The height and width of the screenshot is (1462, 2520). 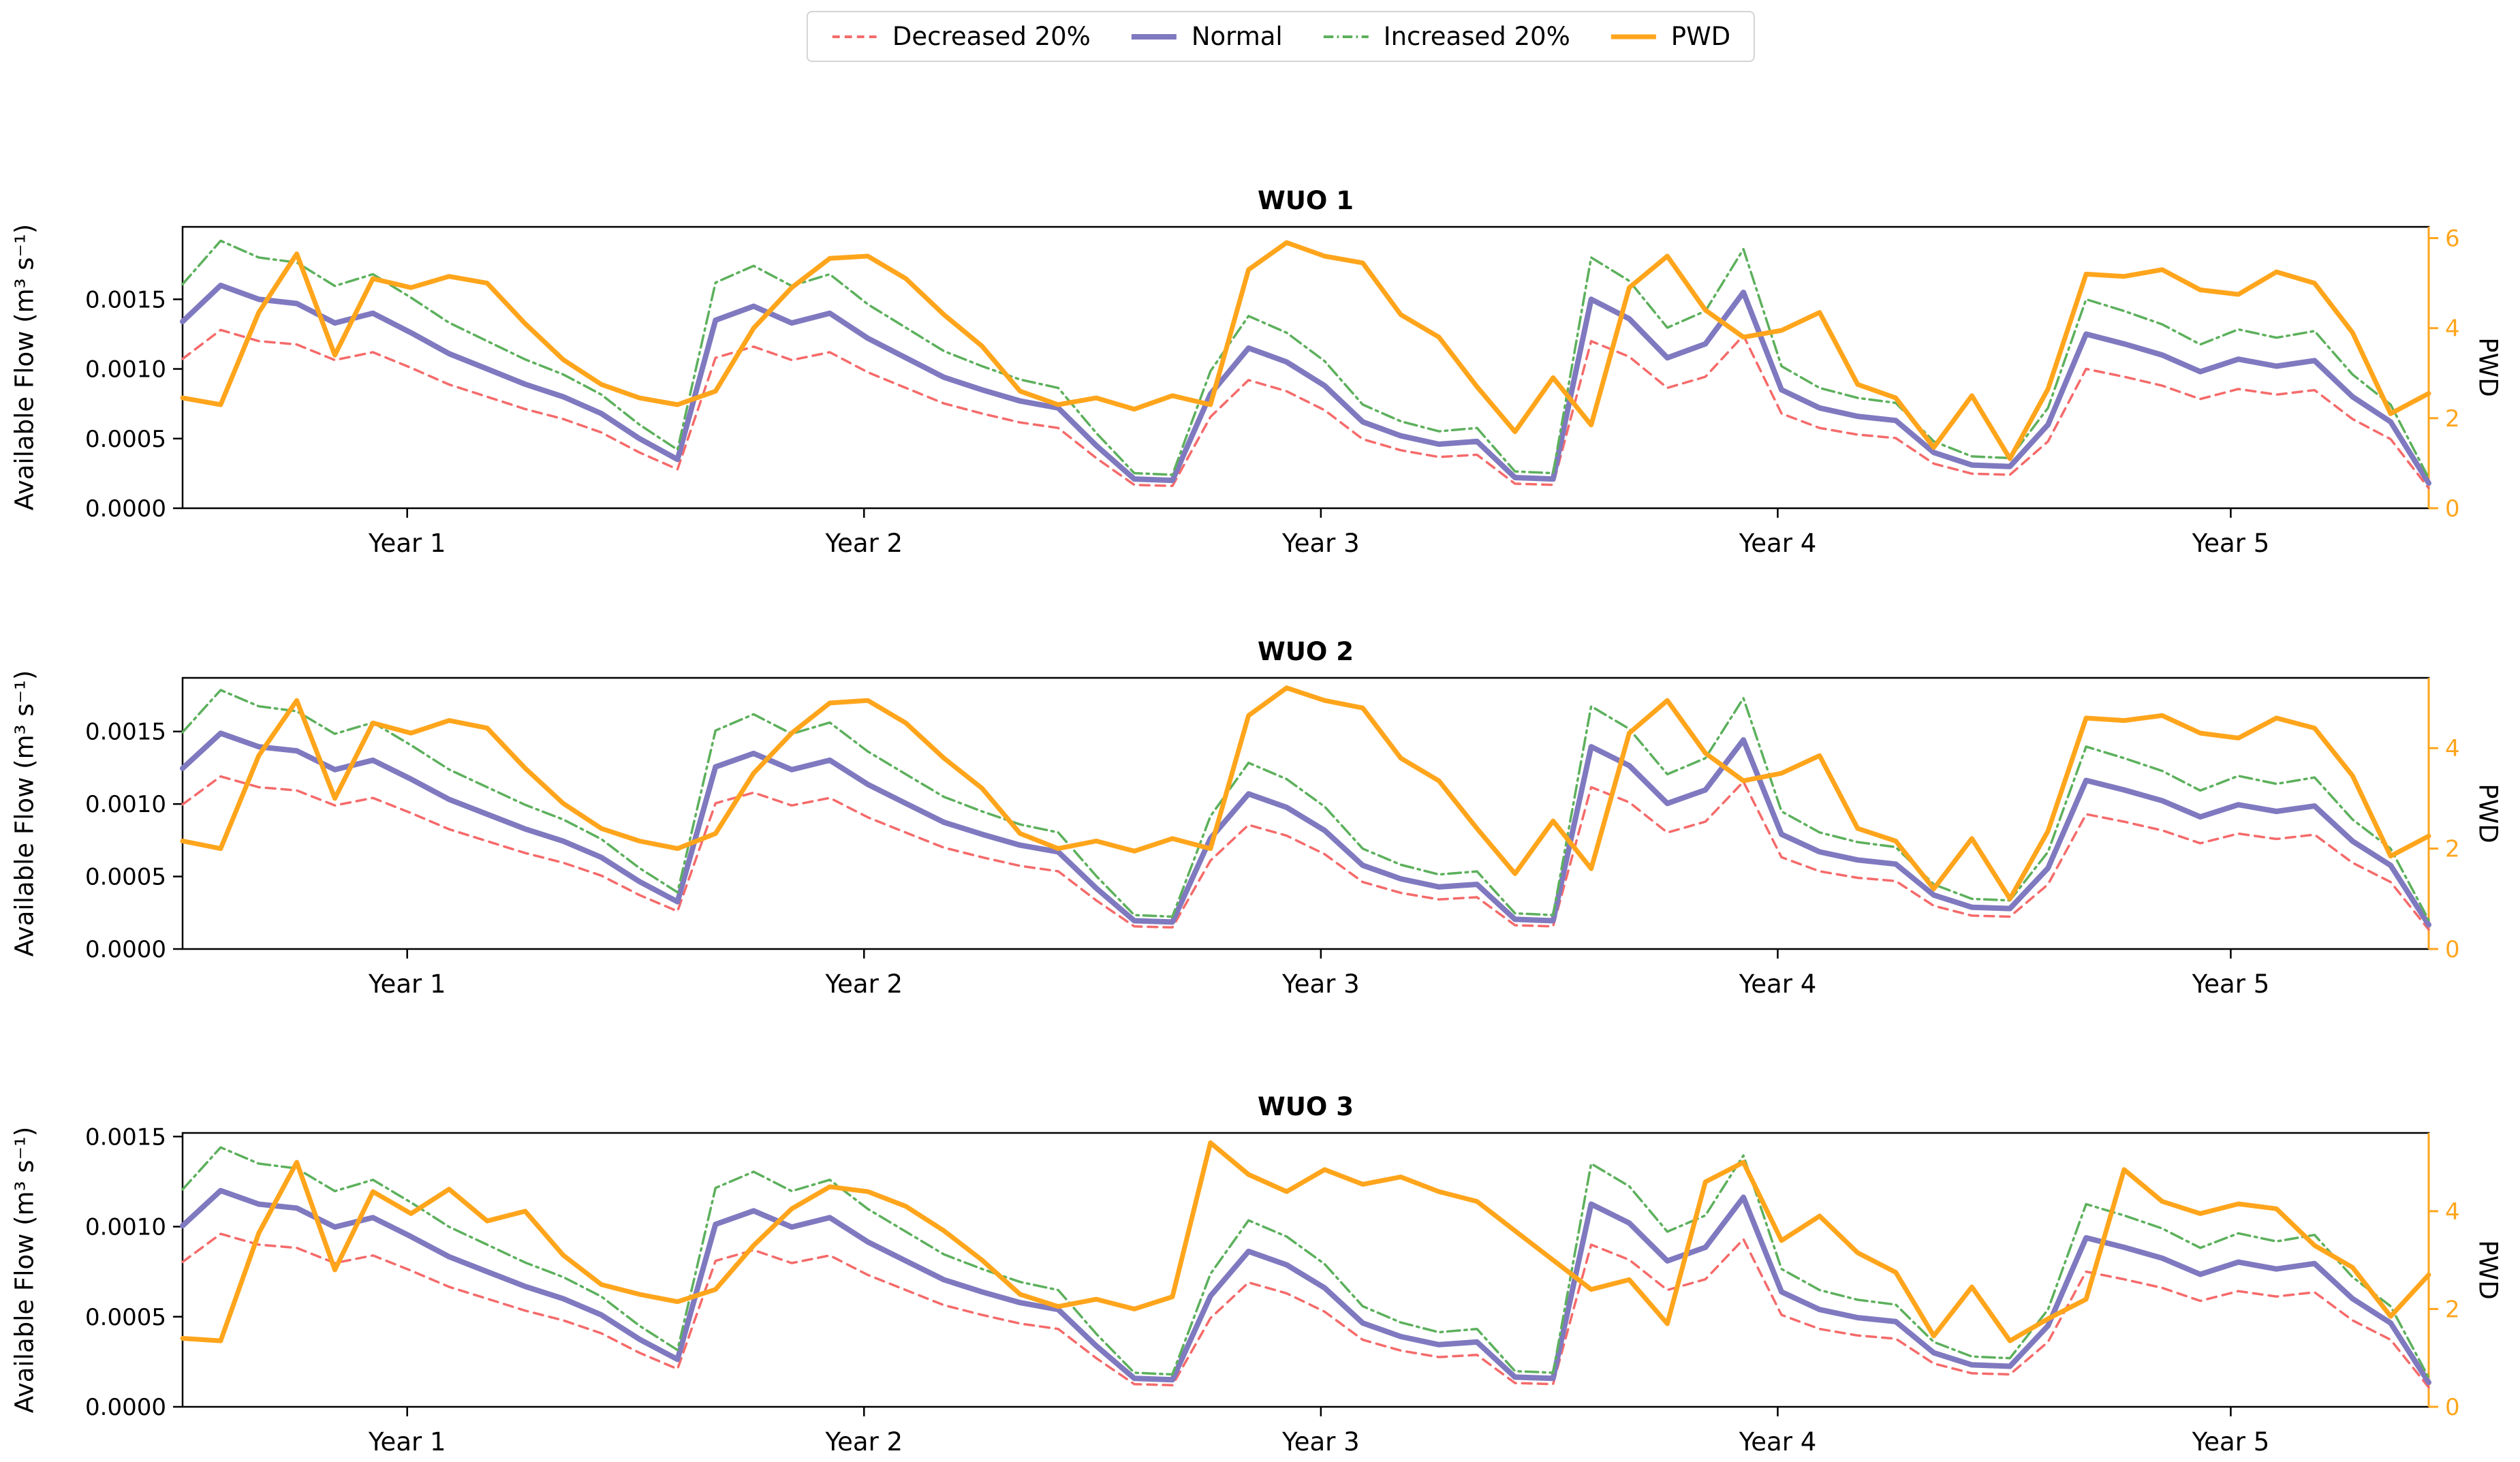 I want to click on plot-title-wuo2: WUO 2, so click(x=1306, y=651).